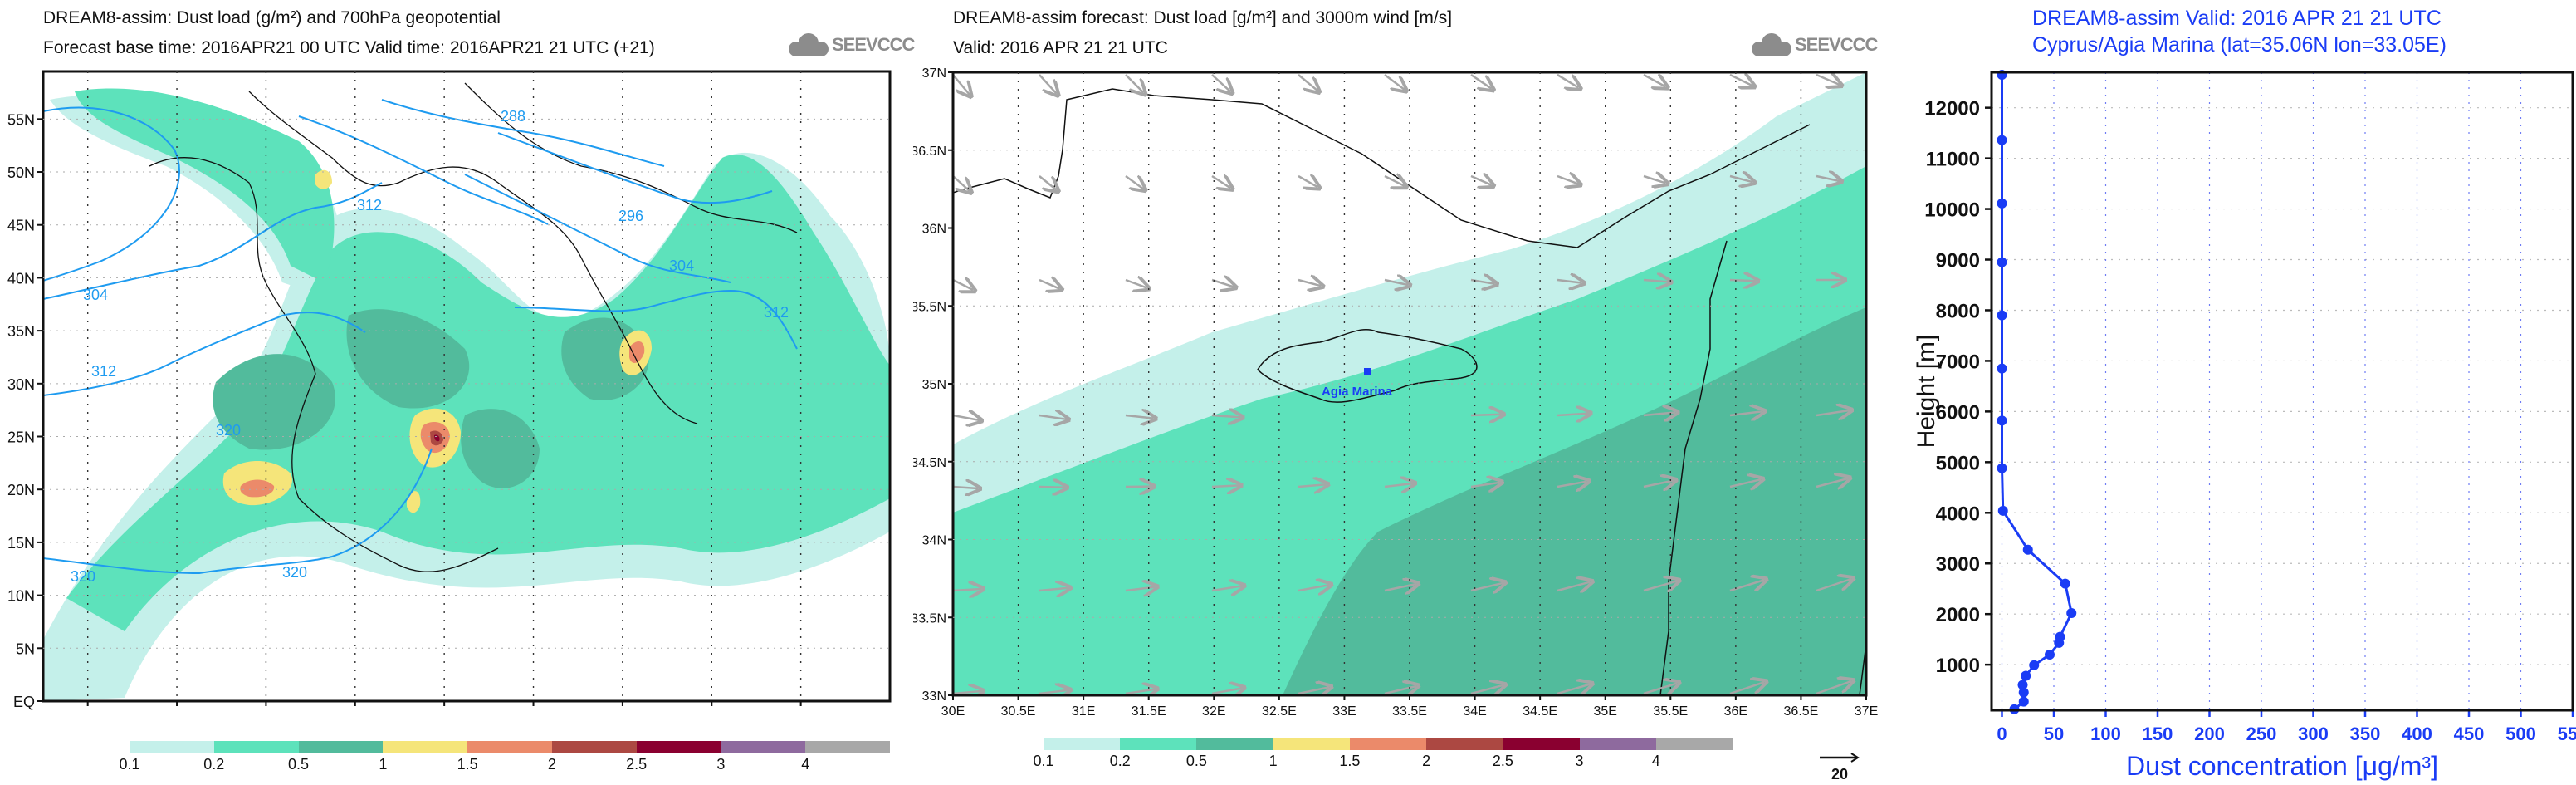  I want to click on x-tick-label: 450, so click(2469, 734).